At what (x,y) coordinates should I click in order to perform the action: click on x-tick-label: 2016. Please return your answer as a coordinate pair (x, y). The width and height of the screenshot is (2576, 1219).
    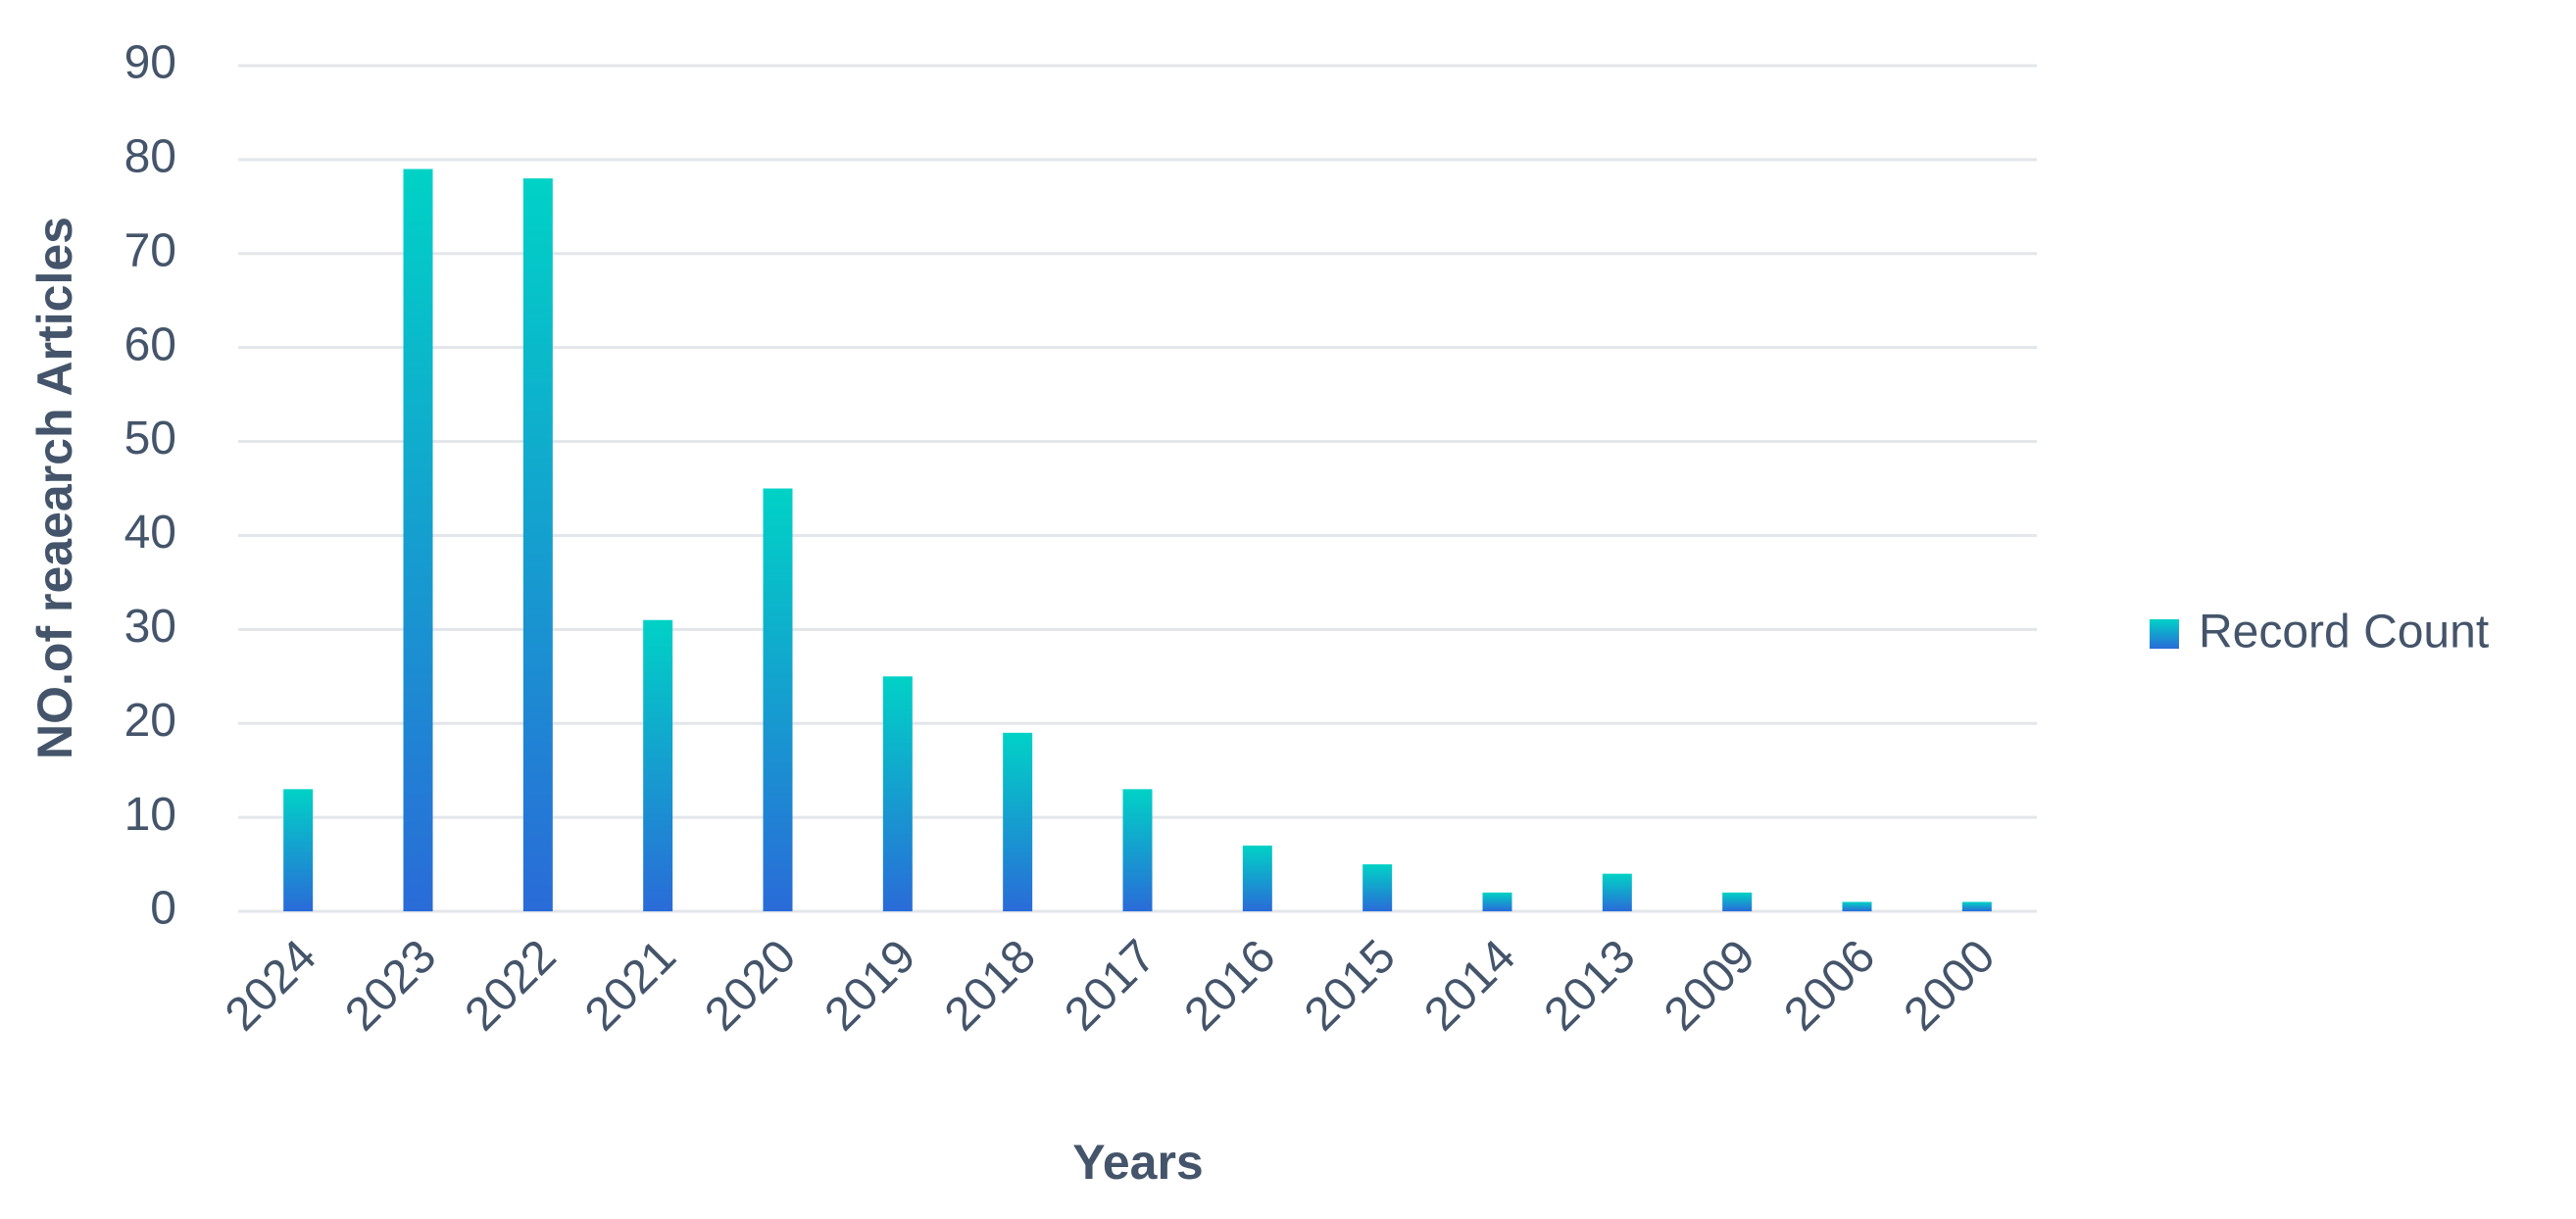
    Looking at the image, I should click on (1230, 986).